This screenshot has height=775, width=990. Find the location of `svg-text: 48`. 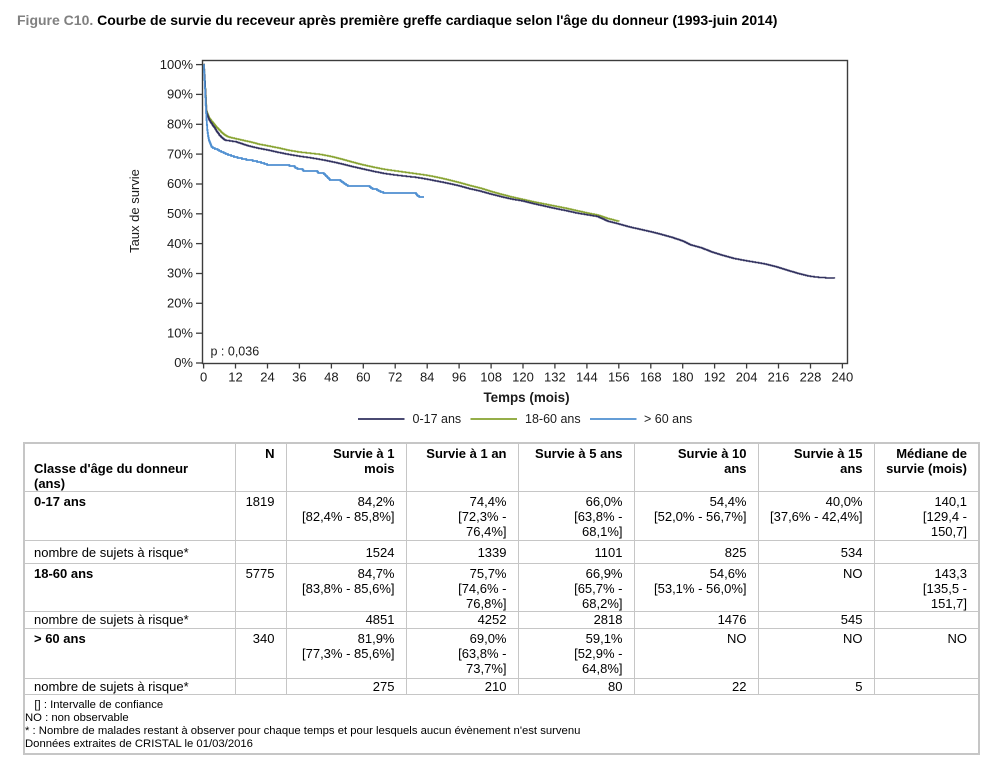

svg-text: 48 is located at coordinates (331, 377).